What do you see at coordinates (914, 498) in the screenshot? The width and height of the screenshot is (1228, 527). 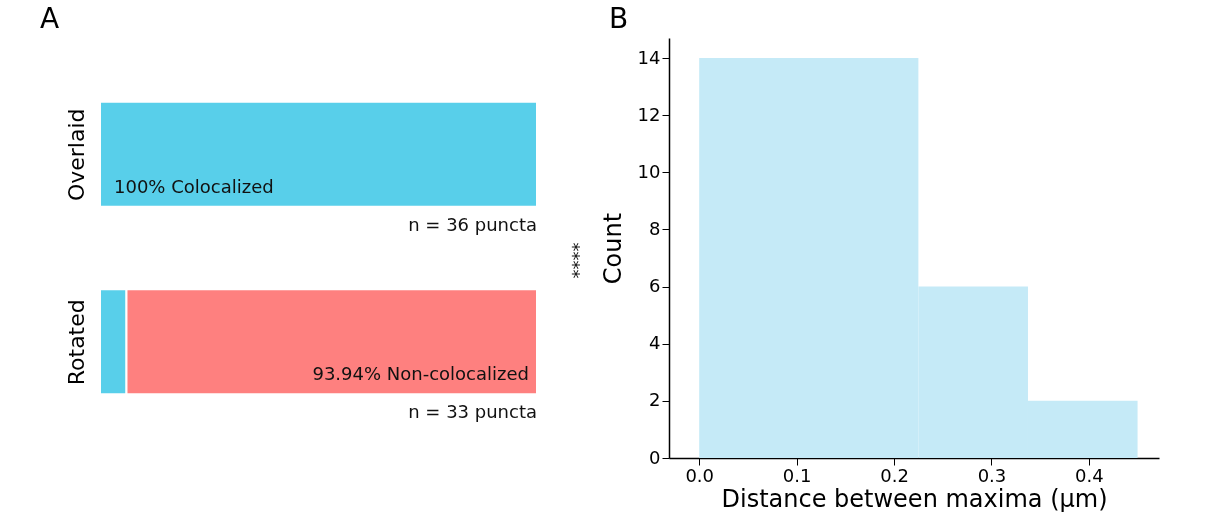 I see `x-axis-title: Distance between maxima (μm)` at bounding box center [914, 498].